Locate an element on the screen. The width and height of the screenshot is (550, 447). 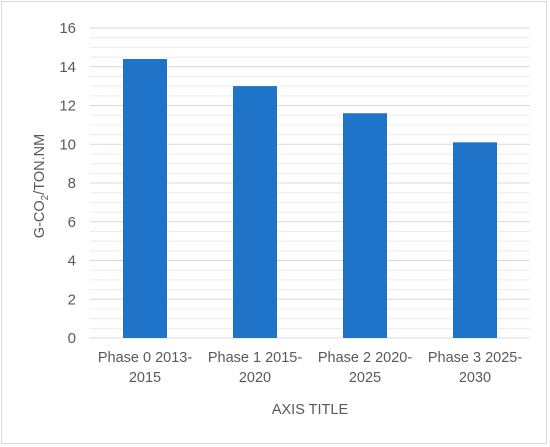
x-category-label: 2015 is located at coordinates (145, 378).